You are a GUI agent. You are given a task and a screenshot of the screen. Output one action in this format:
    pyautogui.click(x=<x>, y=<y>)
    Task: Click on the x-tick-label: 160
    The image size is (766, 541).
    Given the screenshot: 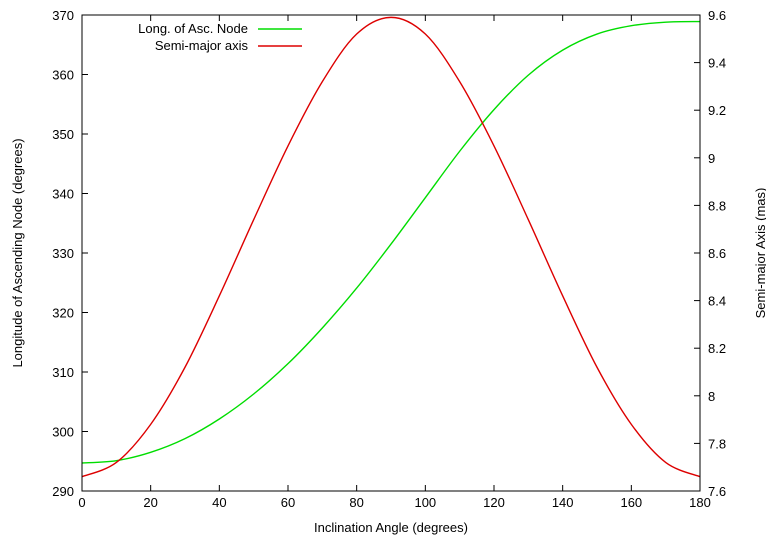 What is the action you would take?
    pyautogui.click(x=631, y=502)
    